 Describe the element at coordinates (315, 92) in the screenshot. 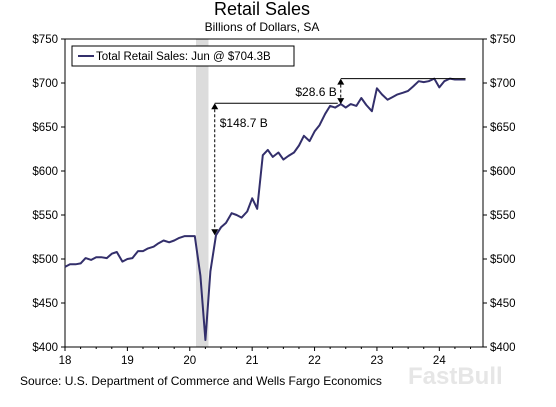

I see `annotation-increase-label: $28.6 B` at that location.